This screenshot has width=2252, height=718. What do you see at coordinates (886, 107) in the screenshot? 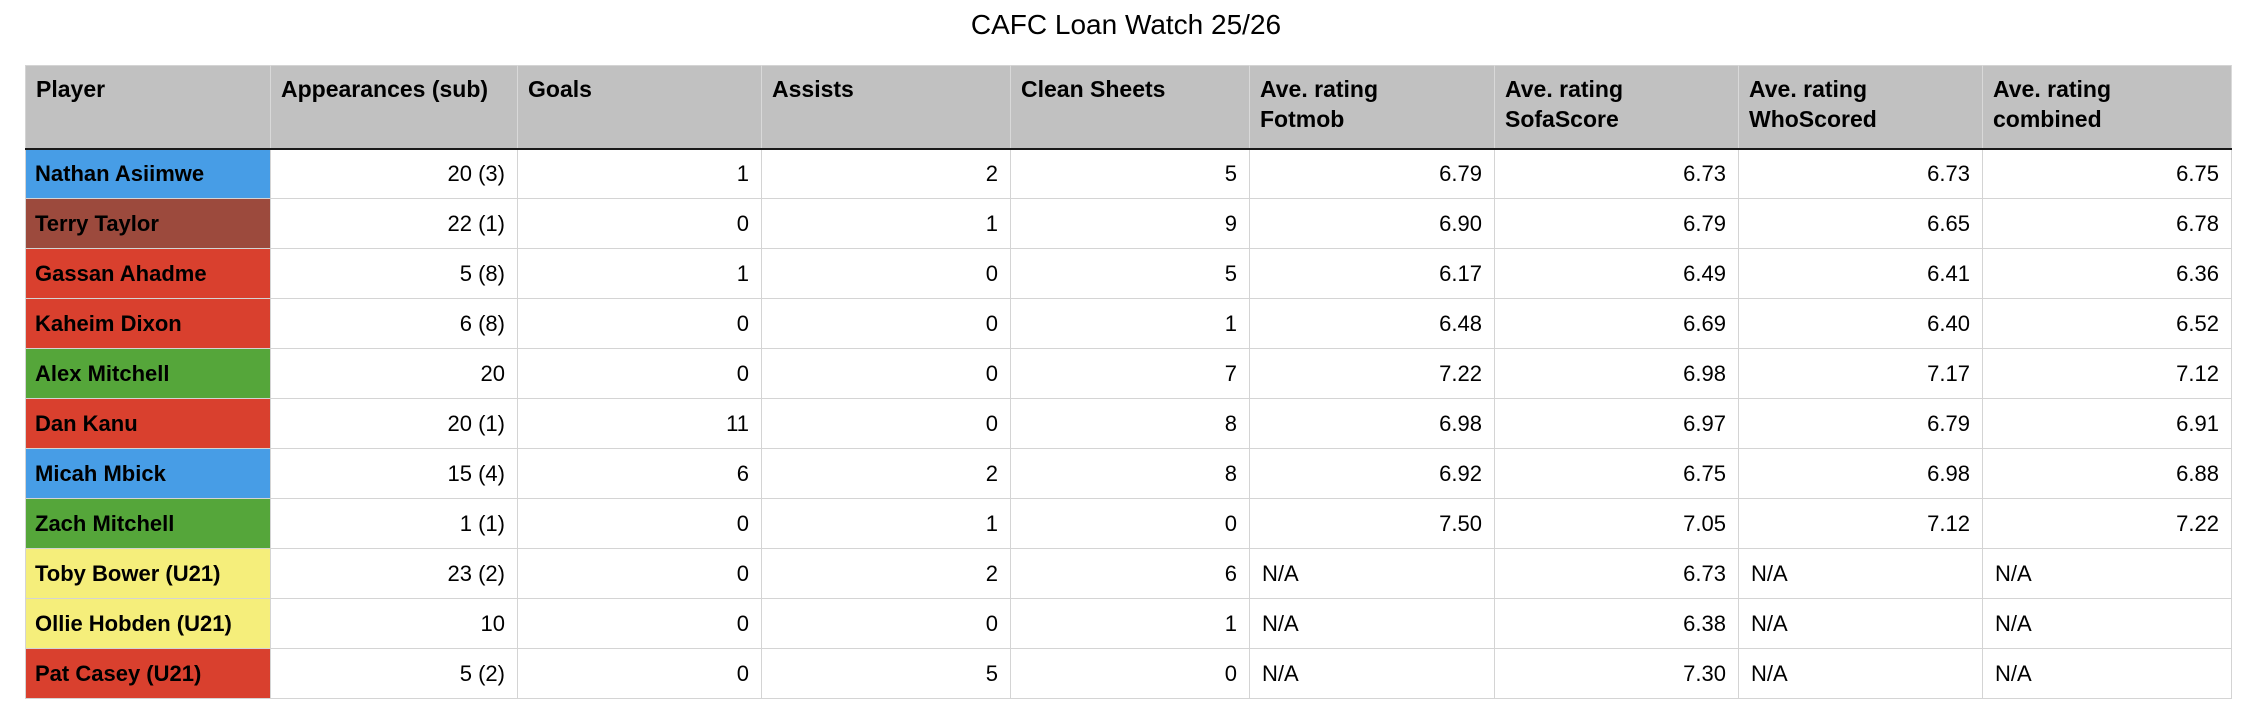
I see `column-header-assists: Assists` at bounding box center [886, 107].